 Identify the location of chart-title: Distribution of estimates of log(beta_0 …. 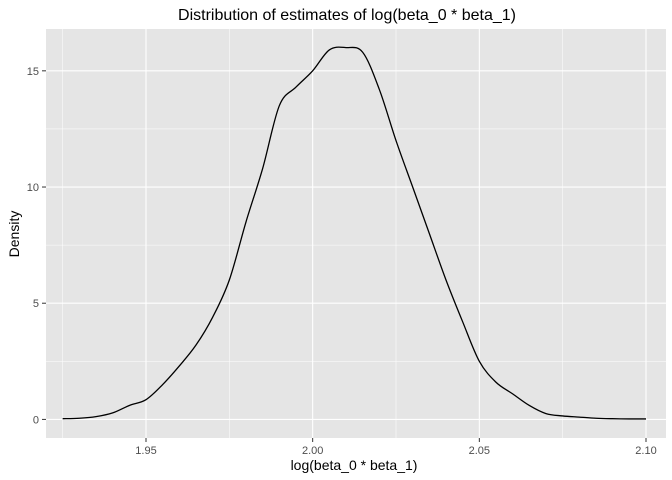
(347, 15).